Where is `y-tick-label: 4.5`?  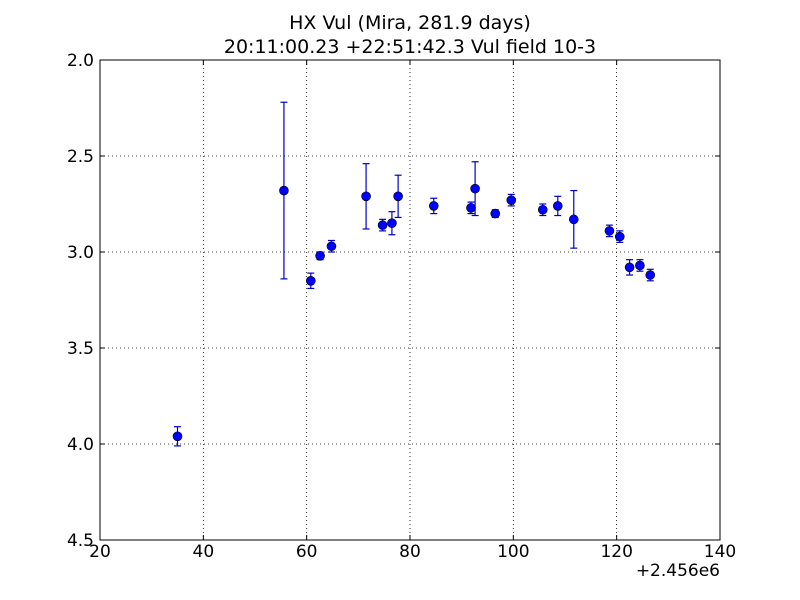 y-tick-label: 4.5 is located at coordinates (80, 541).